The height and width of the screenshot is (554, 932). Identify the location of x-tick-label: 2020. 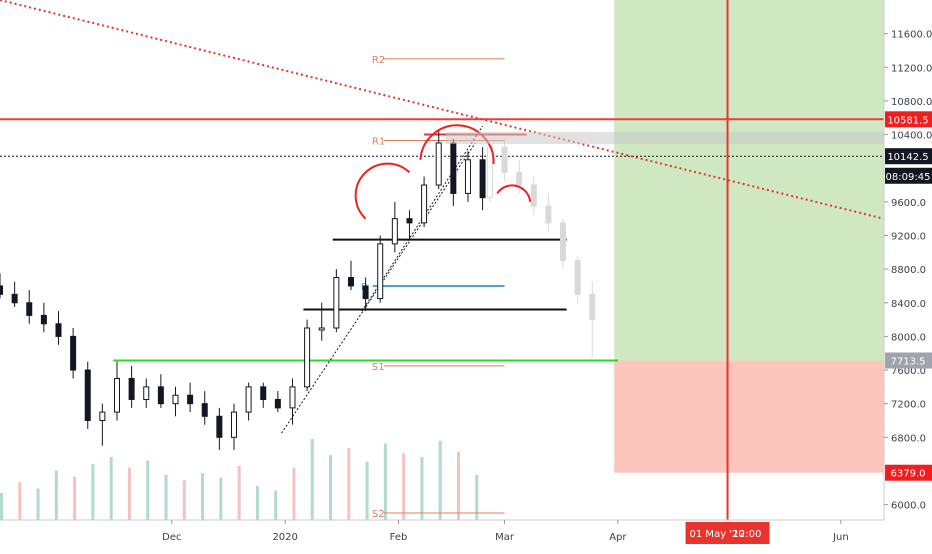
(284, 537).